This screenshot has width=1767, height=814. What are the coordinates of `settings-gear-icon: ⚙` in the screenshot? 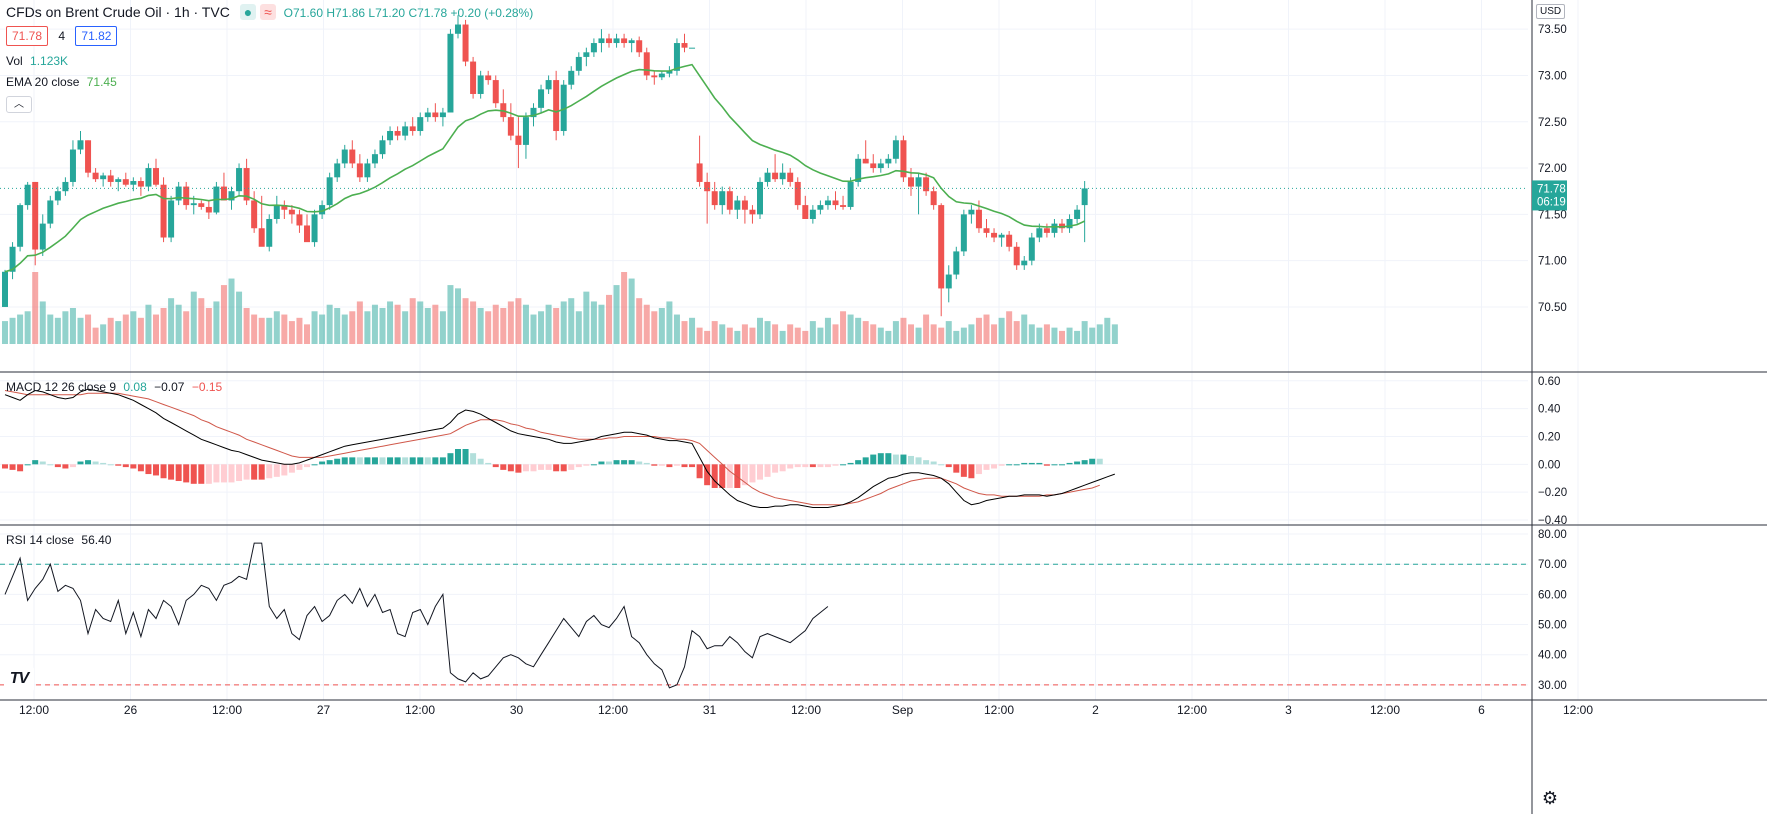 It's located at (1550, 797).